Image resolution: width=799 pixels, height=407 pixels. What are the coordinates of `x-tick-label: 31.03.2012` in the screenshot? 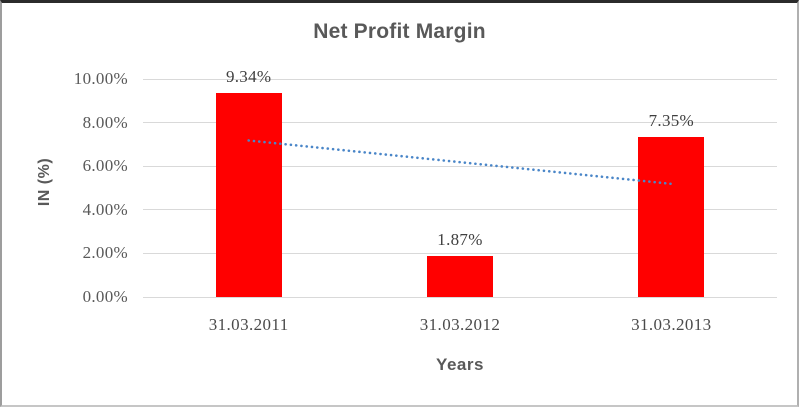 It's located at (460, 324).